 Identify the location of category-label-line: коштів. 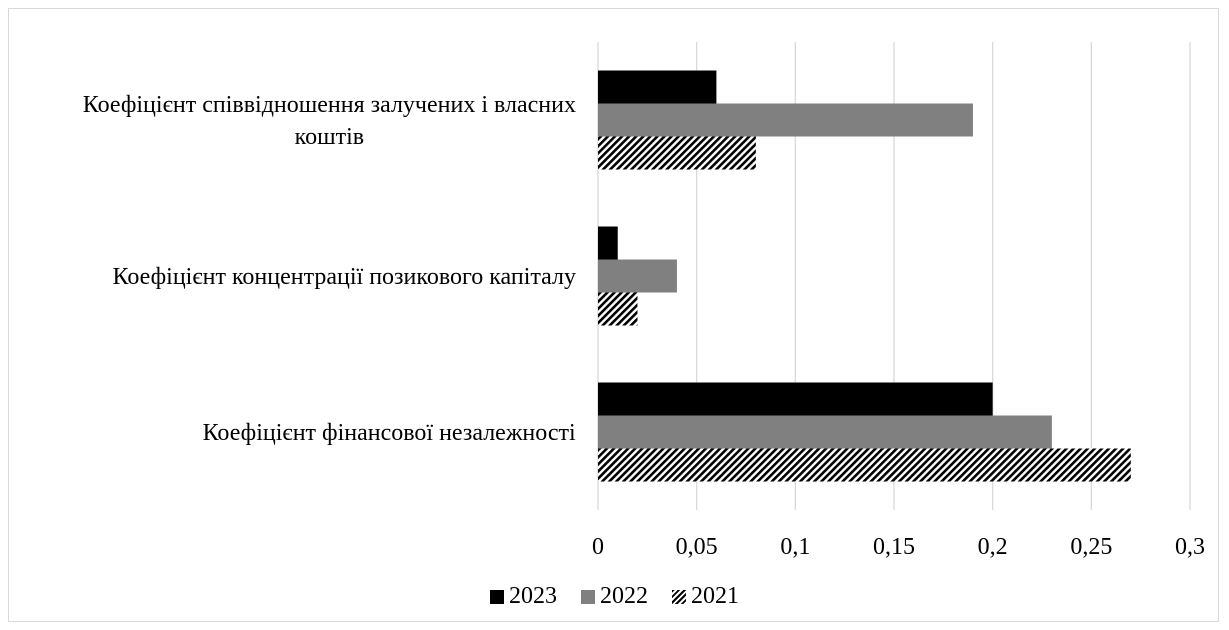
(329, 137).